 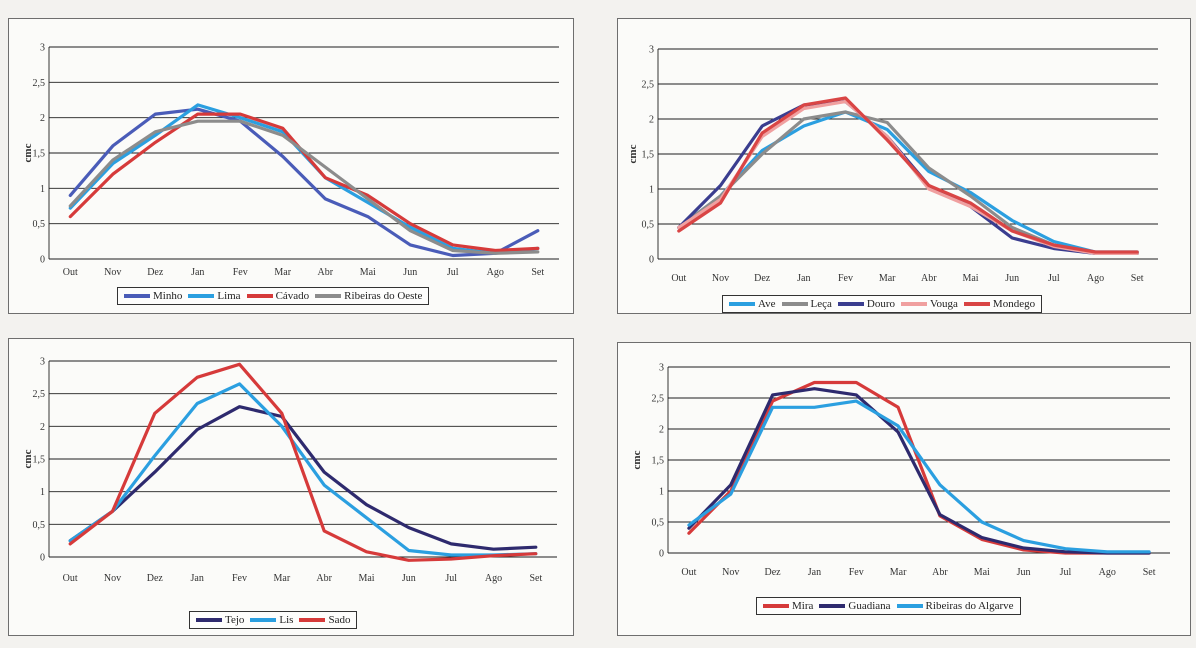 I want to click on series-line-minho, so click(x=304, y=182).